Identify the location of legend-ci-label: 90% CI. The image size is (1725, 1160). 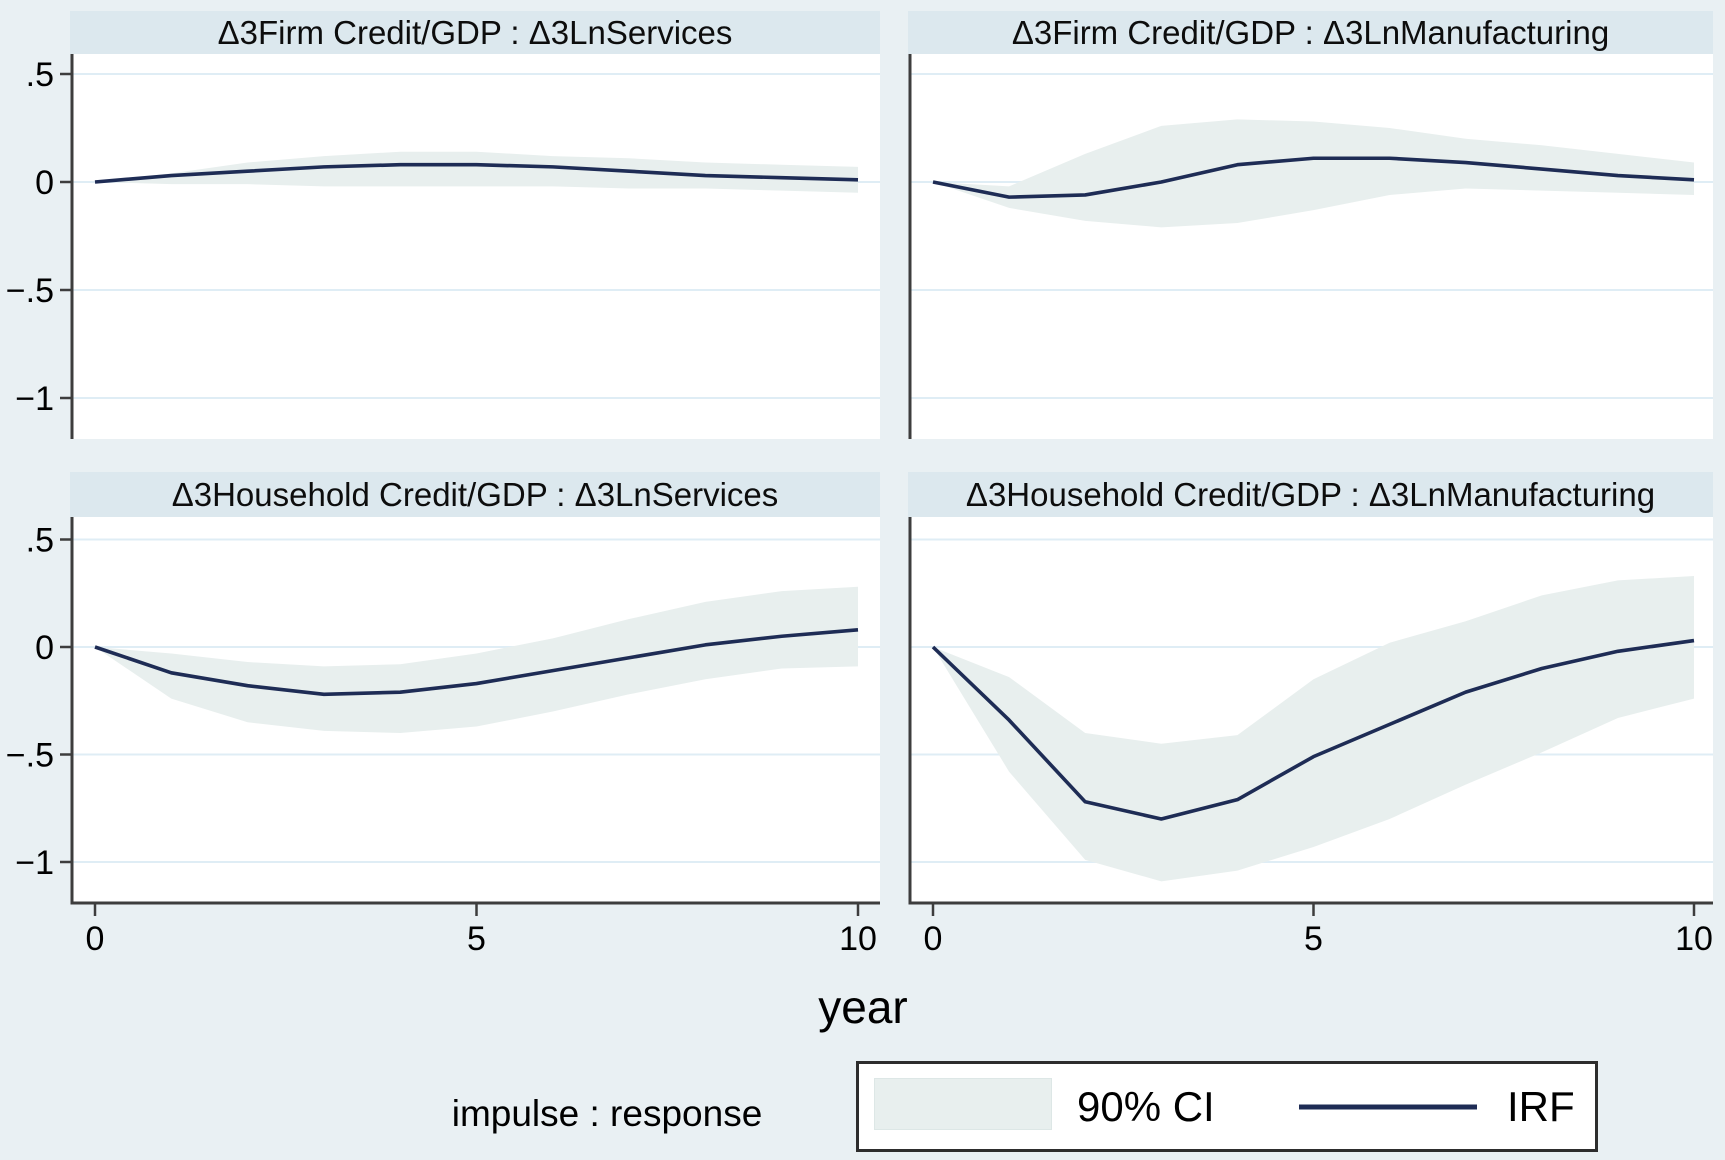
(1146, 1106).